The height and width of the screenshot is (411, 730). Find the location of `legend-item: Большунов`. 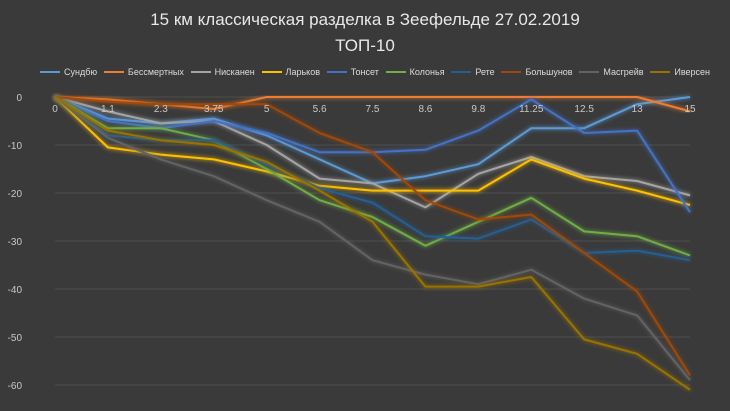

legend-item: Большунов is located at coordinates (537, 72).